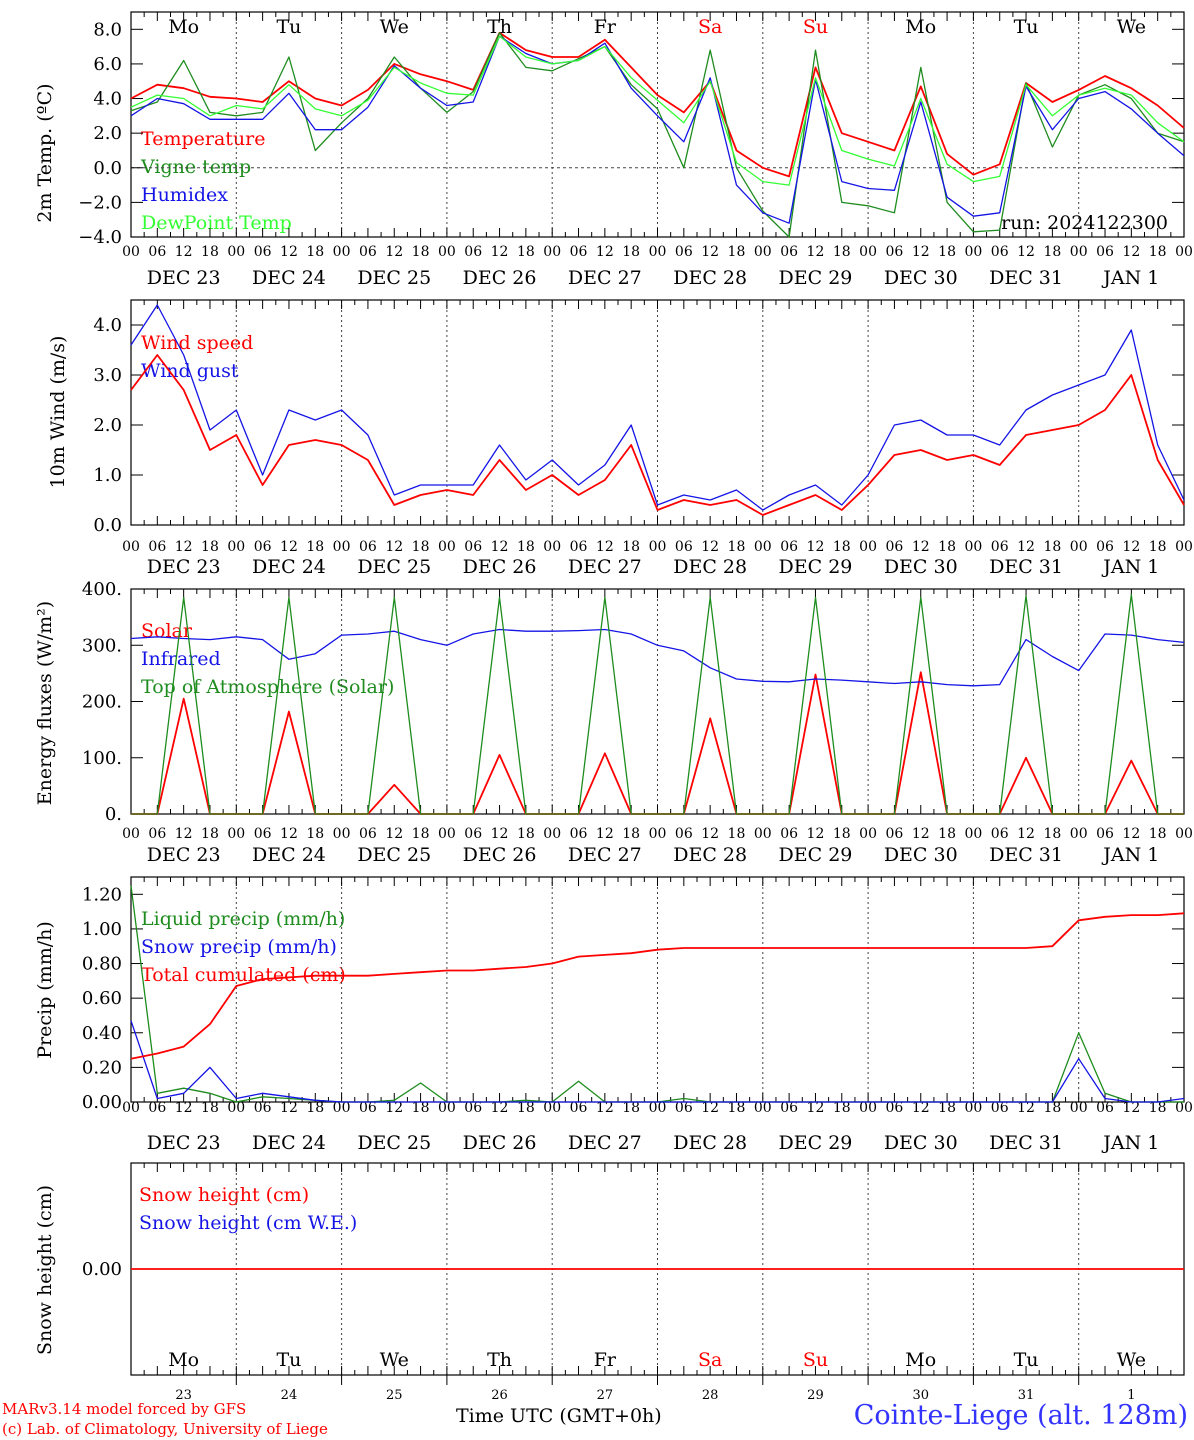 This screenshot has width=1194, height=1440. What do you see at coordinates (710, 1395) in the screenshot?
I see `day-number-label: 28` at bounding box center [710, 1395].